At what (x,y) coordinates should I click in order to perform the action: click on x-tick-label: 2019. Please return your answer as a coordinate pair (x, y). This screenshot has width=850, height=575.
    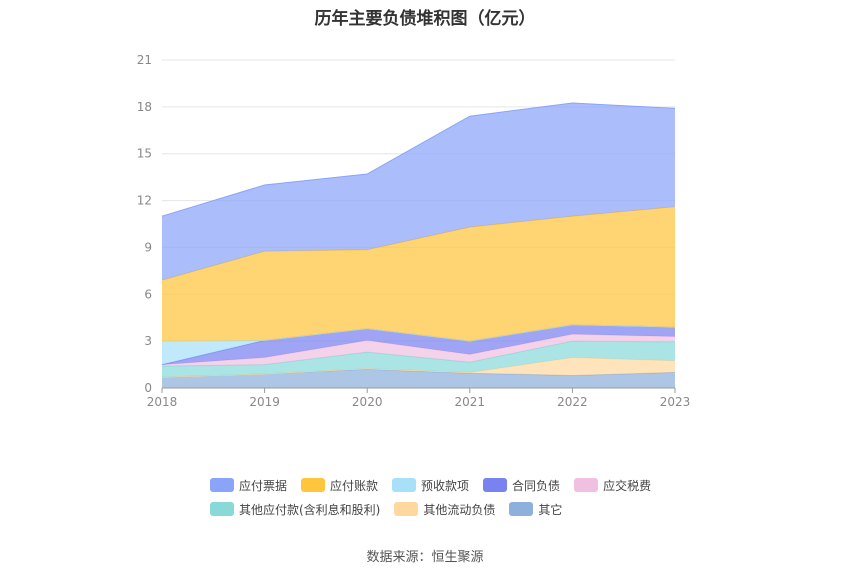
    Looking at the image, I should click on (264, 402).